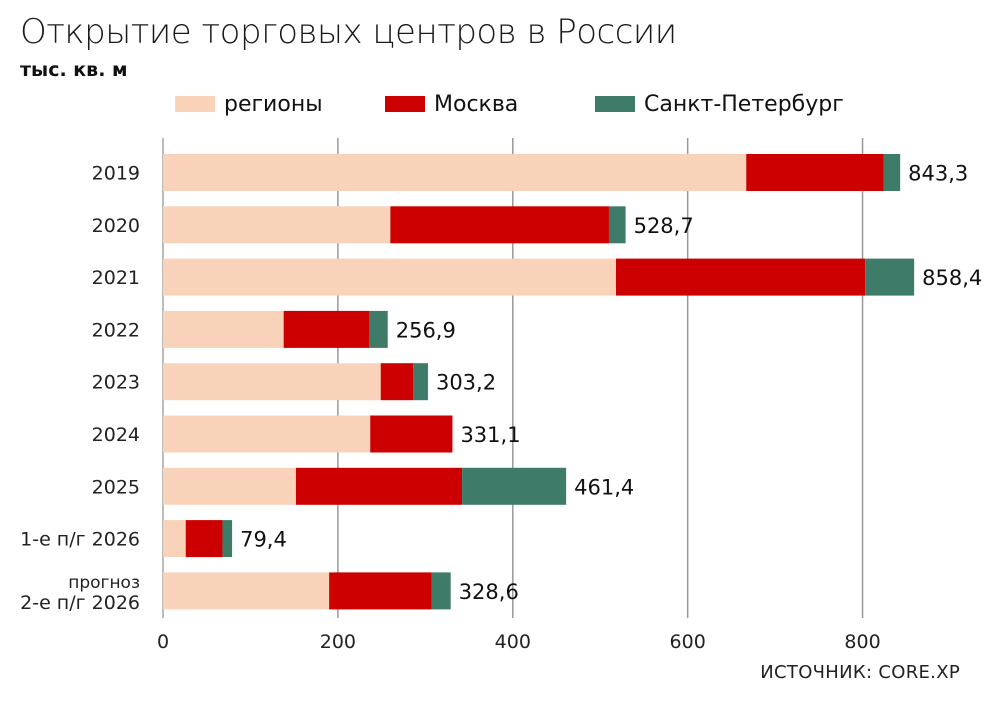 This screenshot has height=718, width=1000. What do you see at coordinates (744, 104) in the screenshot?
I see `legend-label-spb: Санкт-Петербург` at bounding box center [744, 104].